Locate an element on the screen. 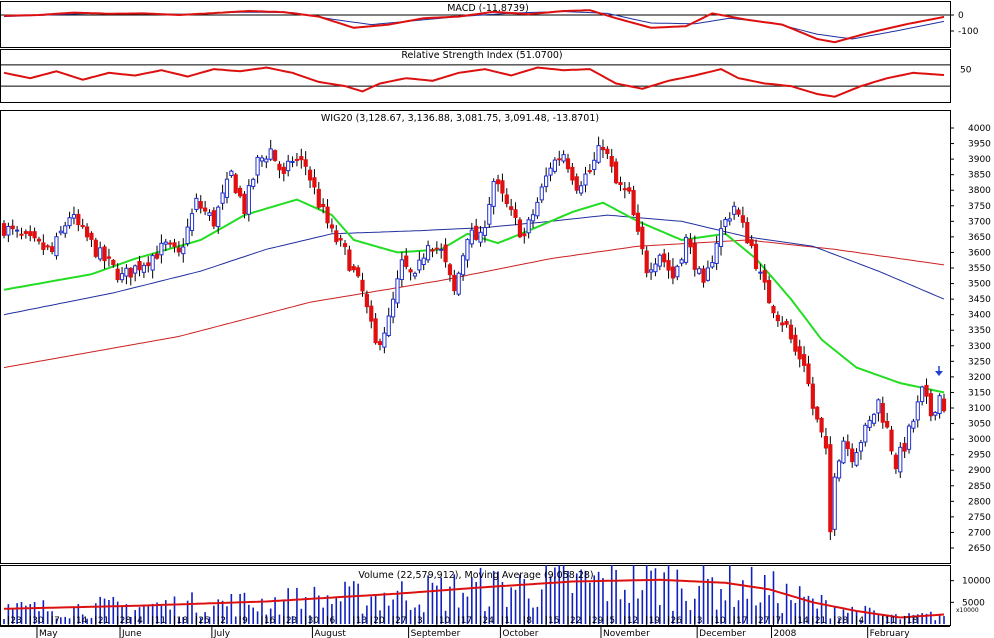  month-label: October is located at coordinates (520, 633).